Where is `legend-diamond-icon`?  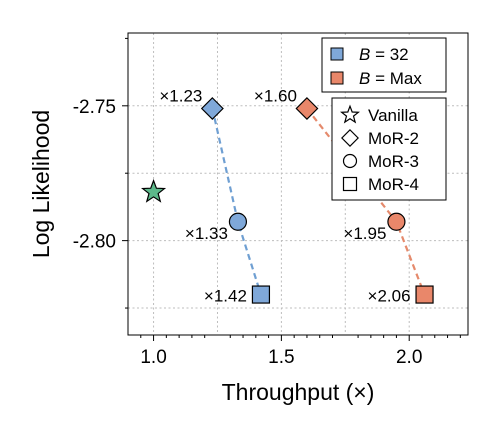
legend-diamond-icon is located at coordinates (350, 138).